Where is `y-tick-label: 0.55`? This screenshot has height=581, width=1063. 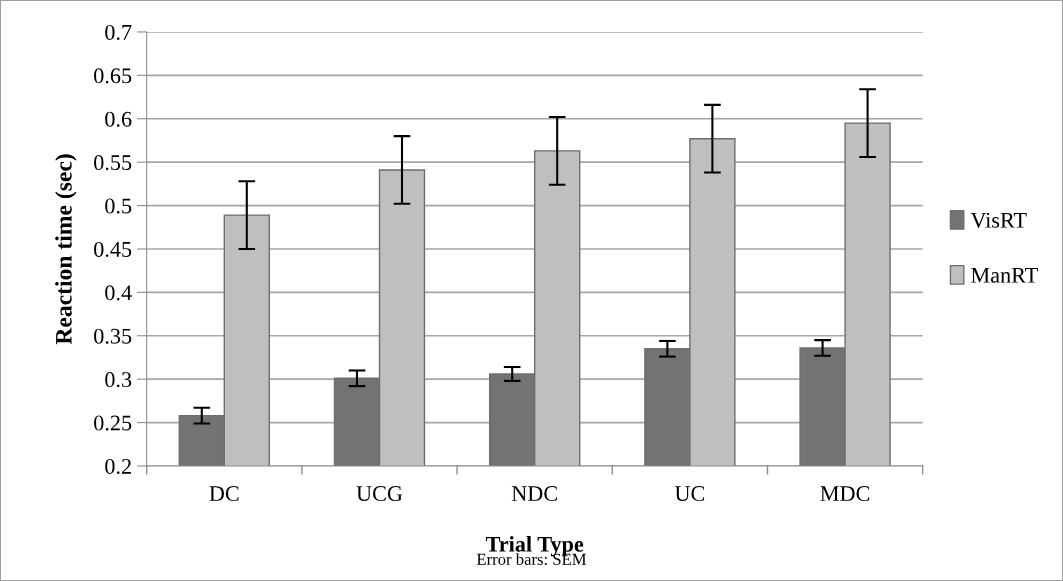
y-tick-label: 0.55 is located at coordinates (113, 163).